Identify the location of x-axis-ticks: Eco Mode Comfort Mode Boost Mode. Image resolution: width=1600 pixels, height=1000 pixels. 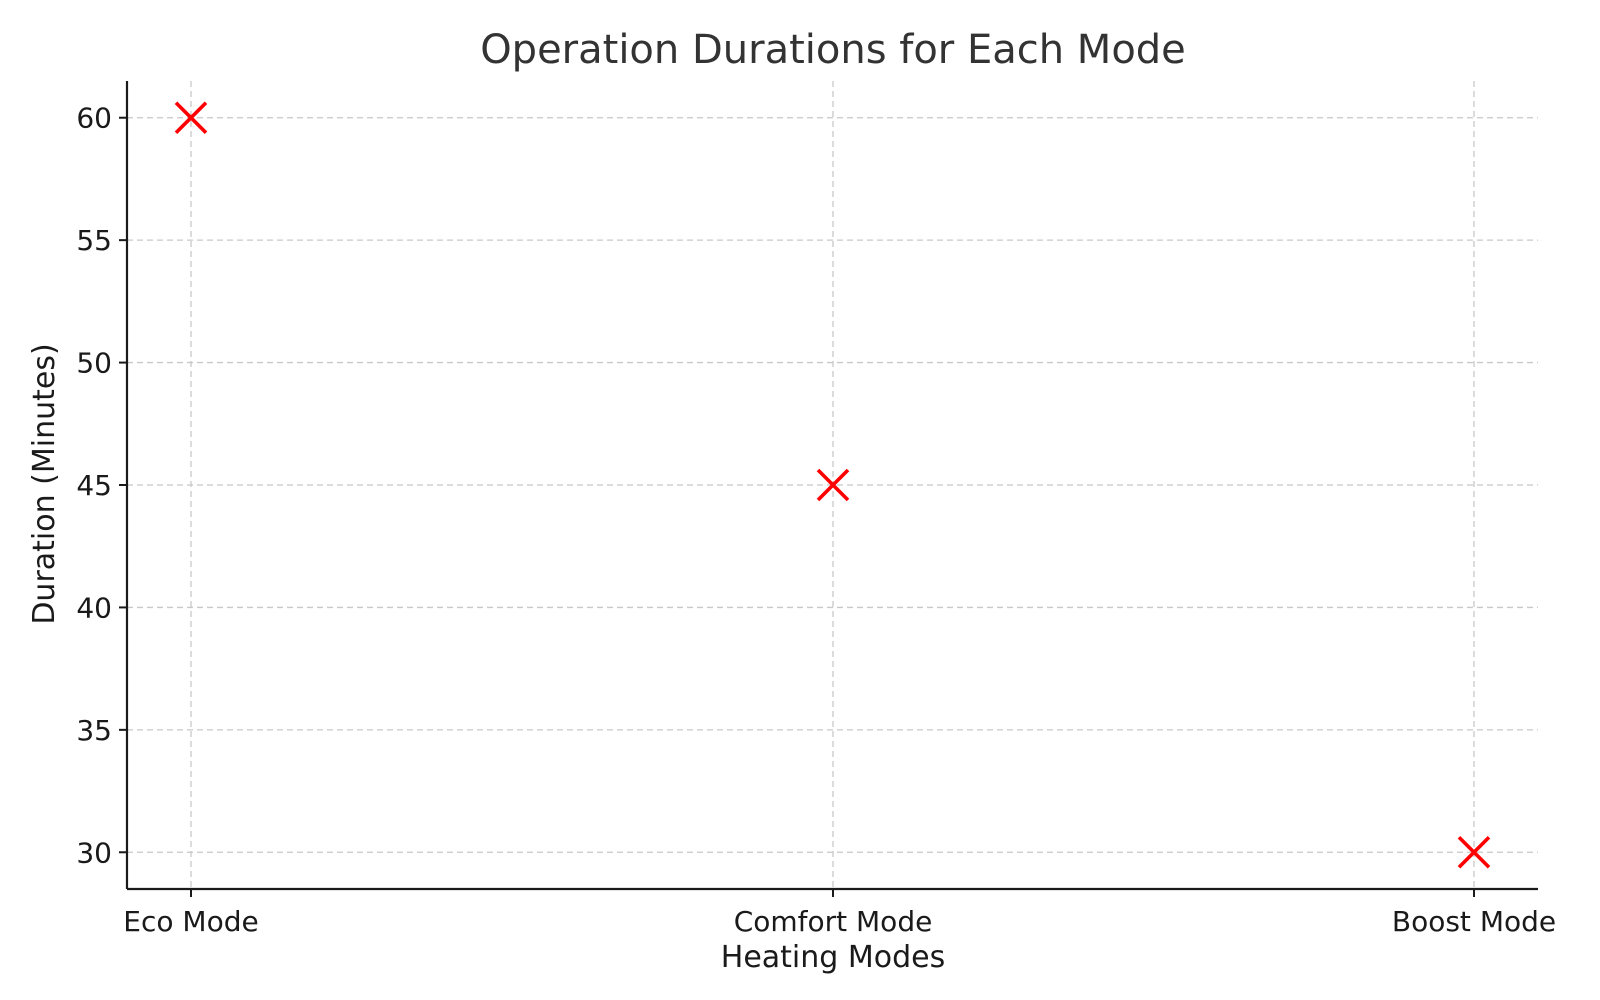
(839, 913).